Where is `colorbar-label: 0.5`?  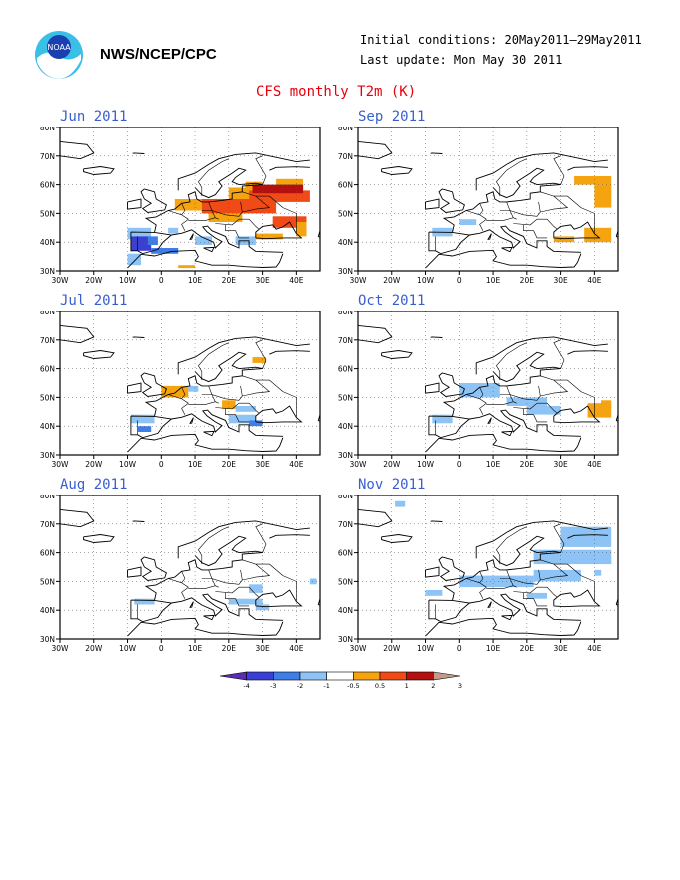 colorbar-label: 0.5 is located at coordinates (380, 686).